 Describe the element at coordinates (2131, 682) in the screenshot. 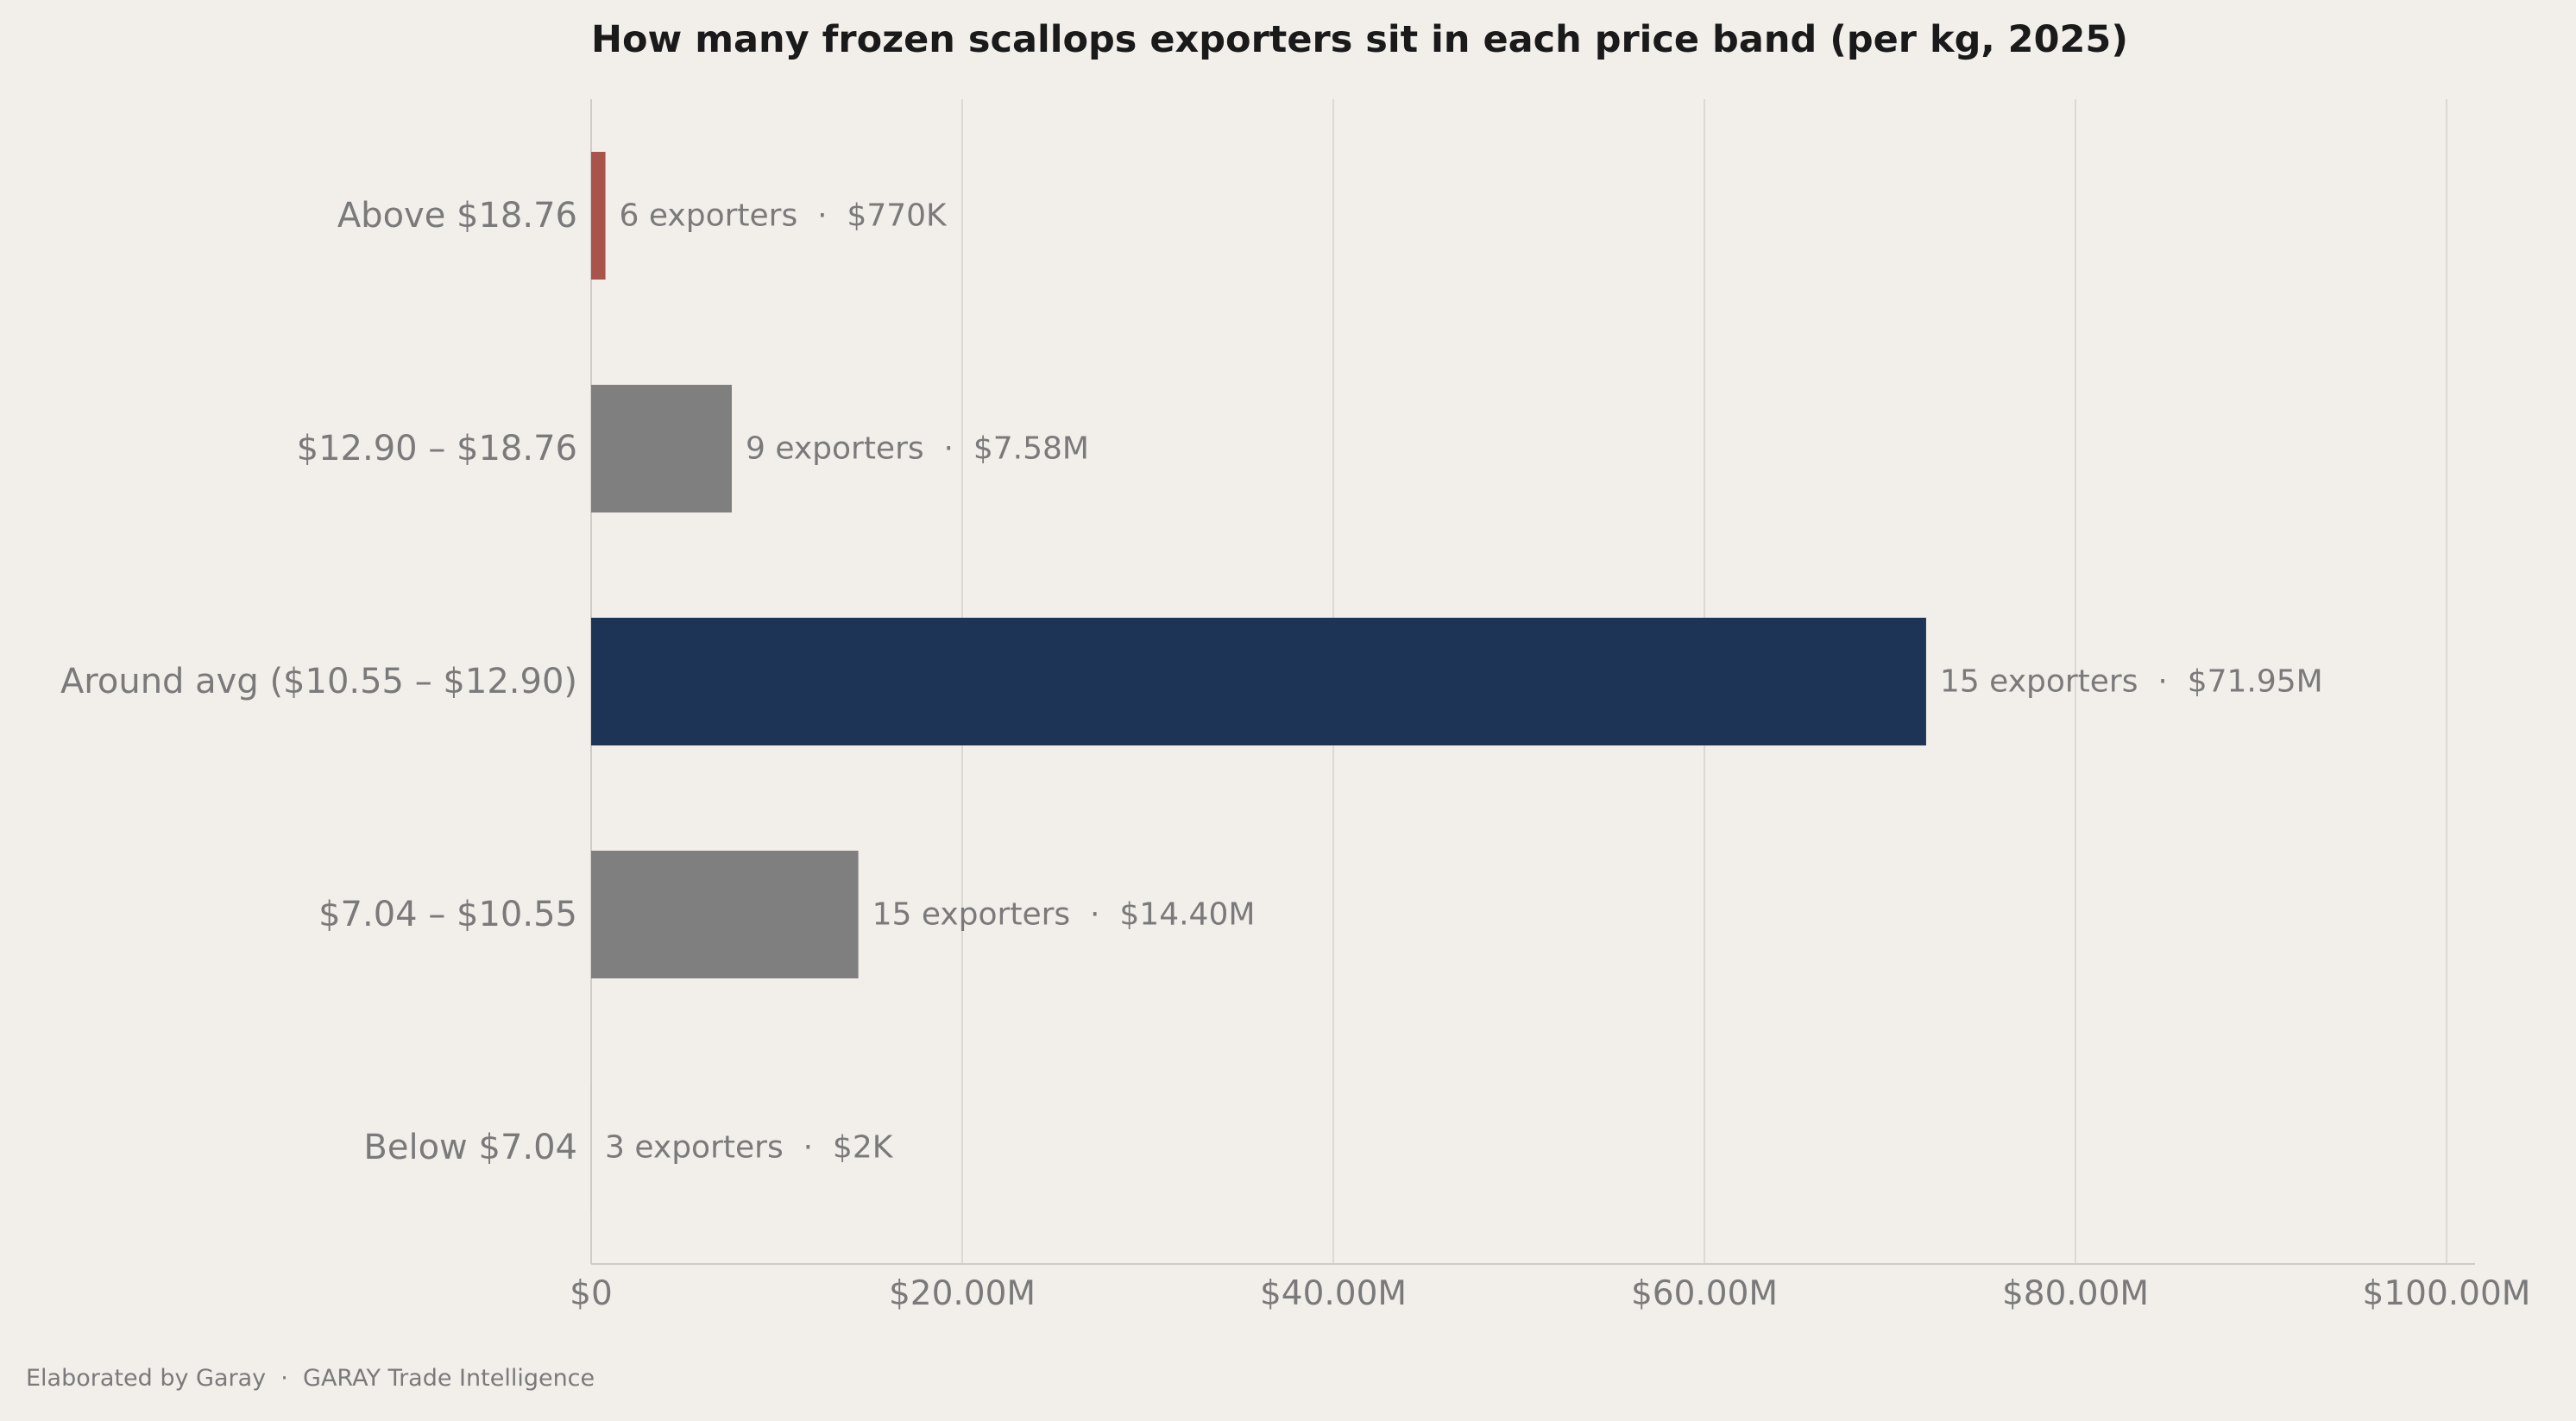

I see `data-label: 15 exporters · $71.95M` at that location.